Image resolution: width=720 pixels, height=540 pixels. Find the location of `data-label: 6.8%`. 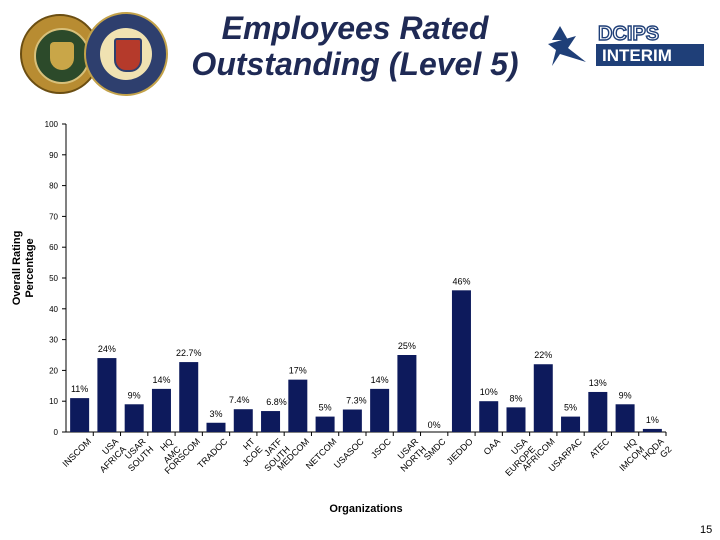

data-label: 6.8% is located at coordinates (276, 402).